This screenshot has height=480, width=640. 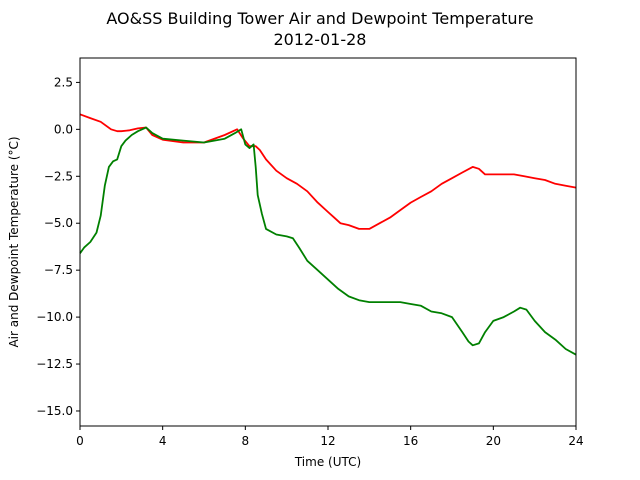 What do you see at coordinates (327, 441) in the screenshot?
I see `x-tick-label: 12` at bounding box center [327, 441].